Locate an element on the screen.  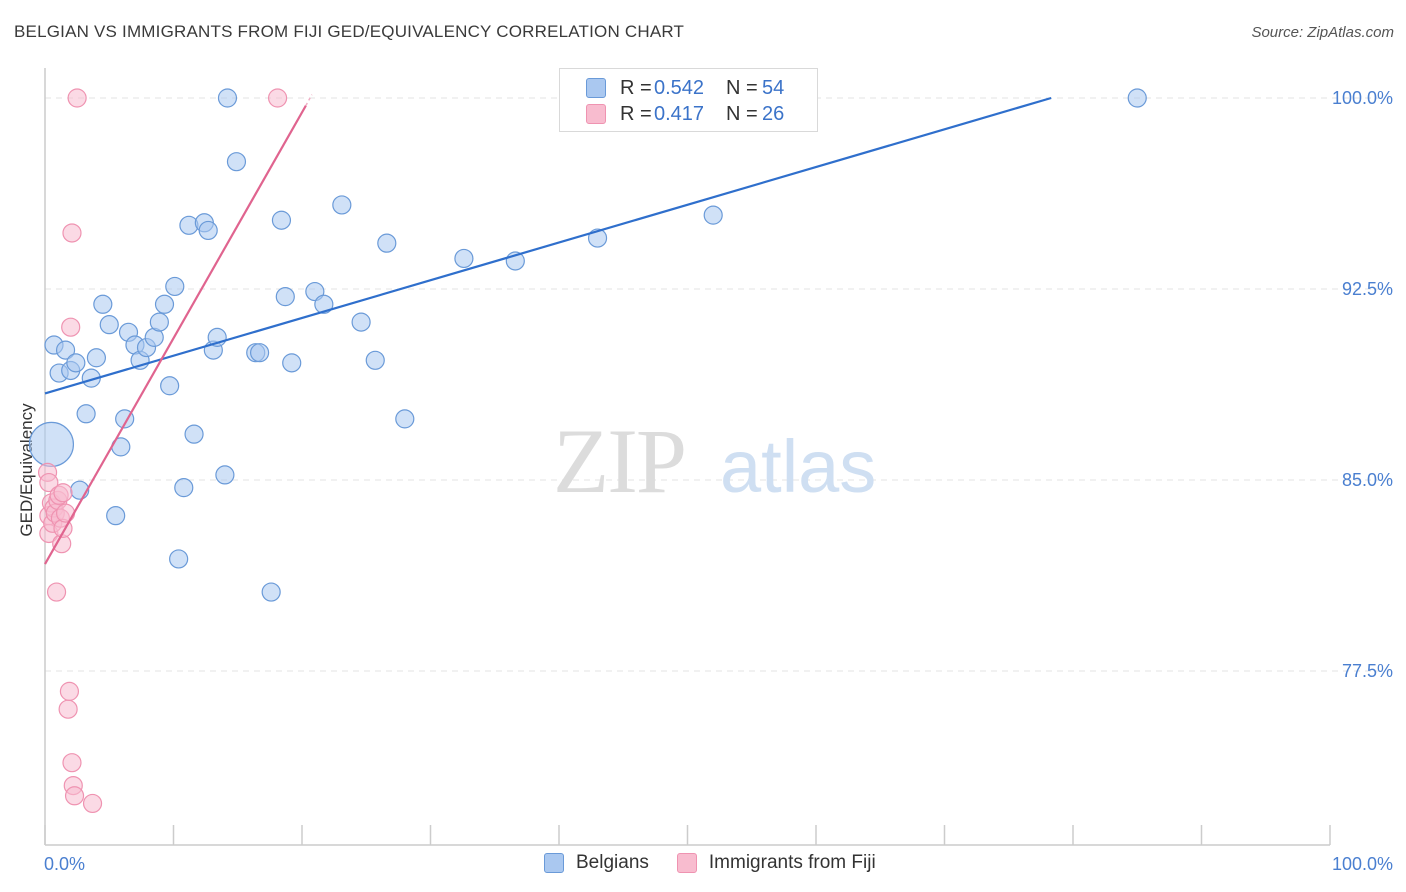
legend-item-belgians: Belgians is located at coordinates (596, 863).